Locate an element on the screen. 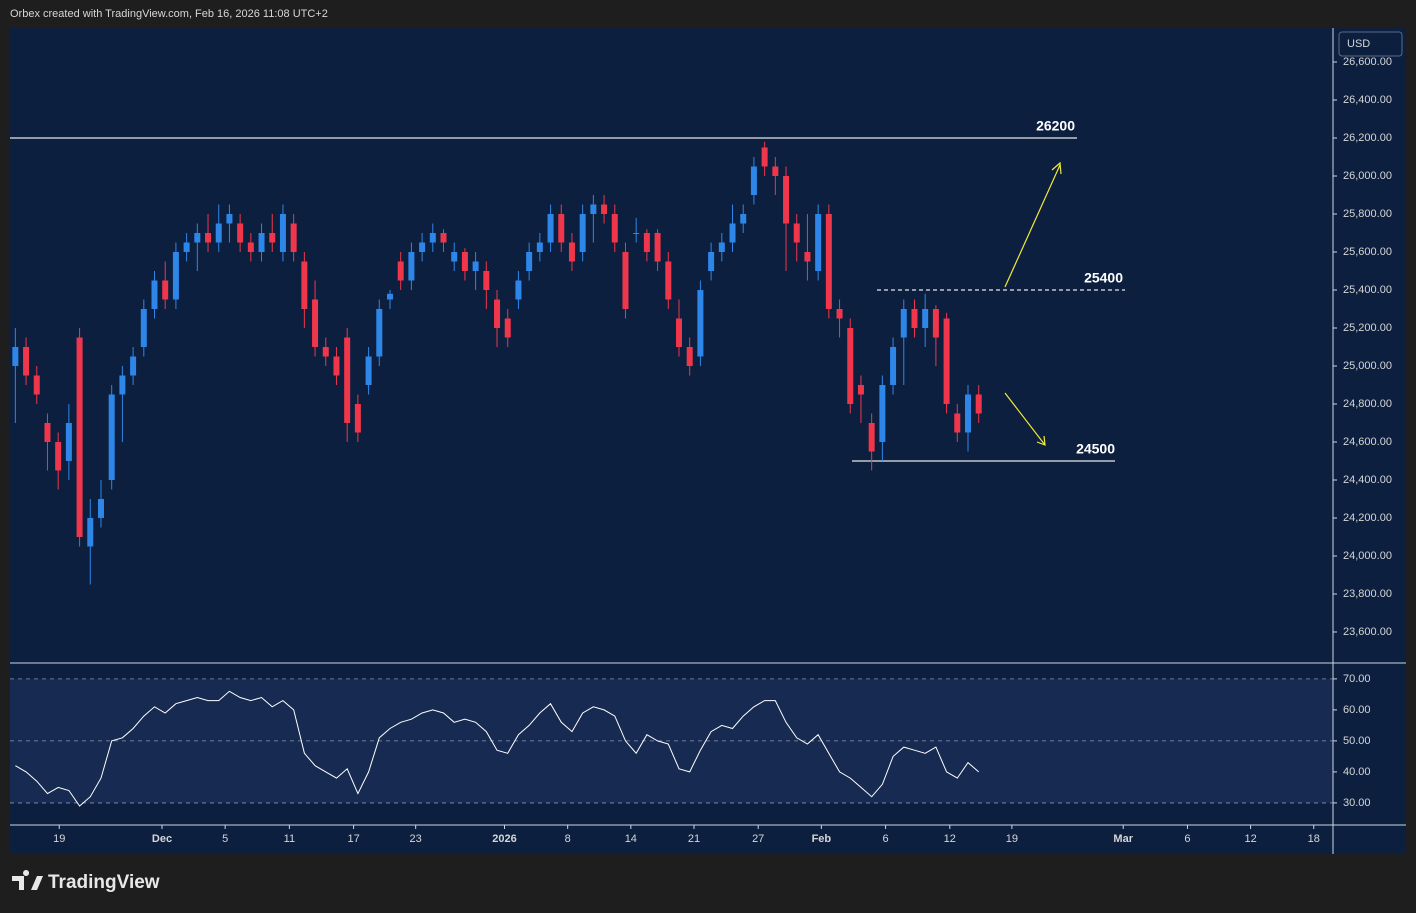  arrow-up is located at coordinates (1032, 226).